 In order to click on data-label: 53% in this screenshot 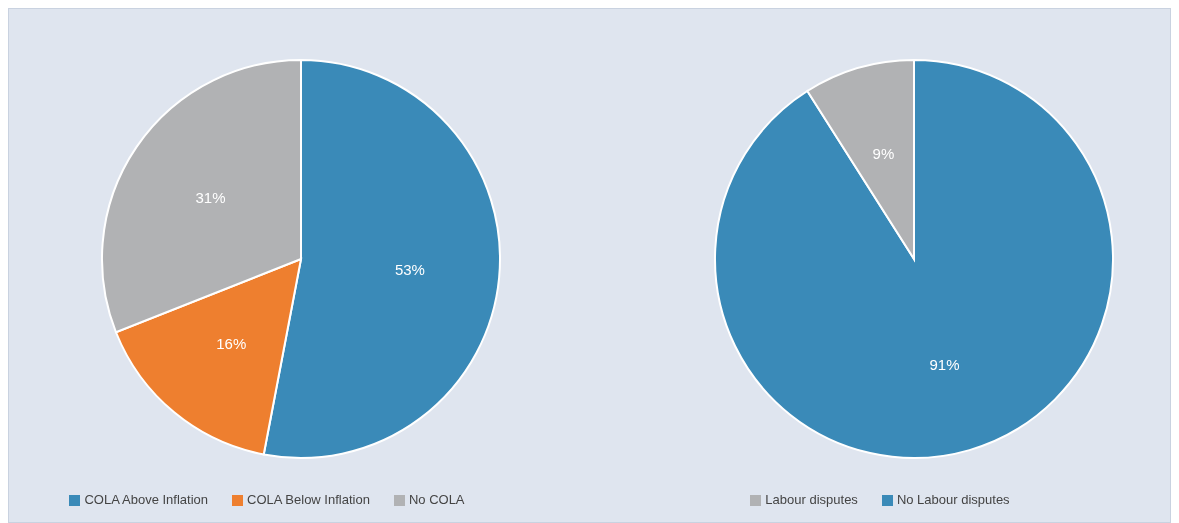, I will do `click(409, 269)`.